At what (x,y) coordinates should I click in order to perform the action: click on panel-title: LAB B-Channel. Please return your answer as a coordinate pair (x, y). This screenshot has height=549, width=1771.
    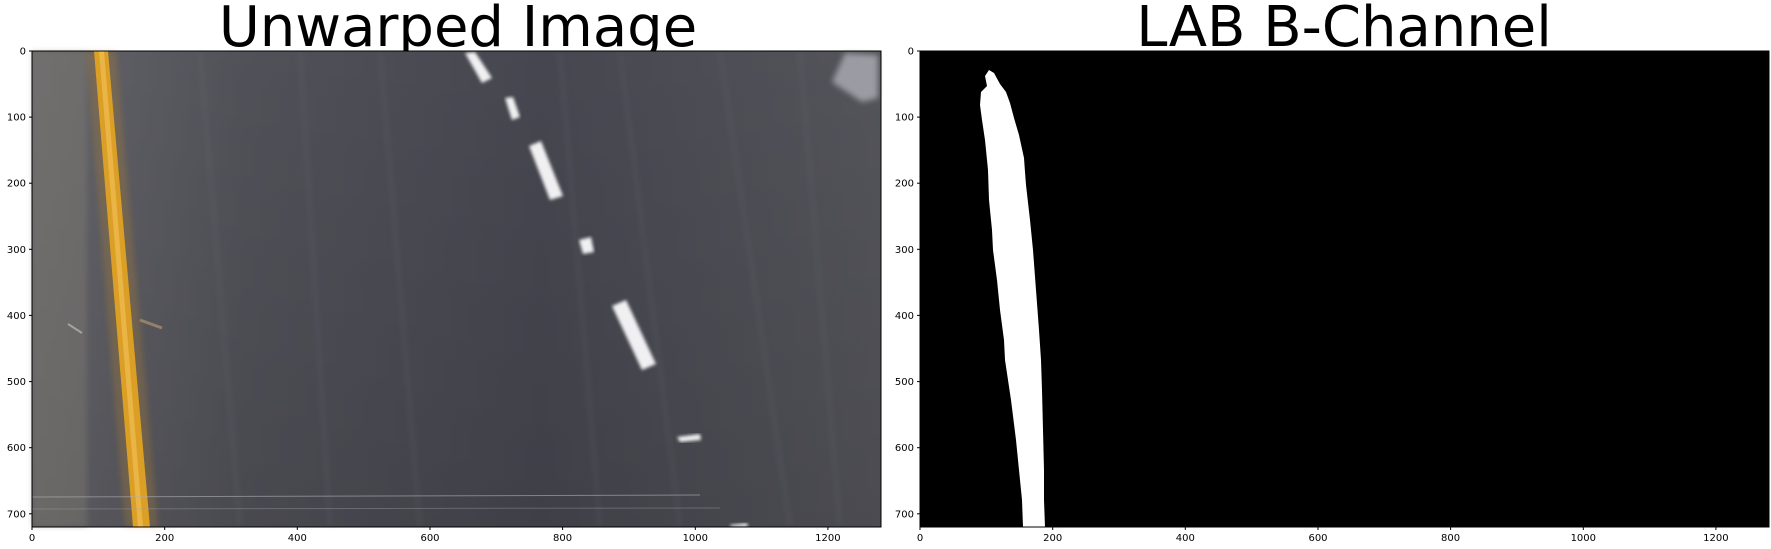
    Looking at the image, I should click on (1344, 30).